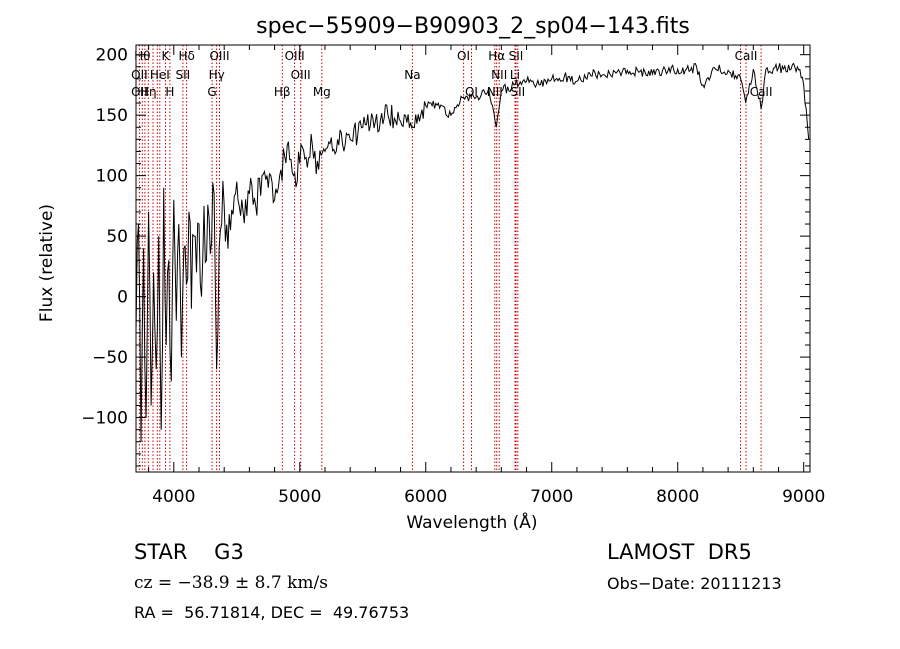  Describe the element at coordinates (551, 497) in the screenshot. I see `x-tick-label: 7000` at that location.